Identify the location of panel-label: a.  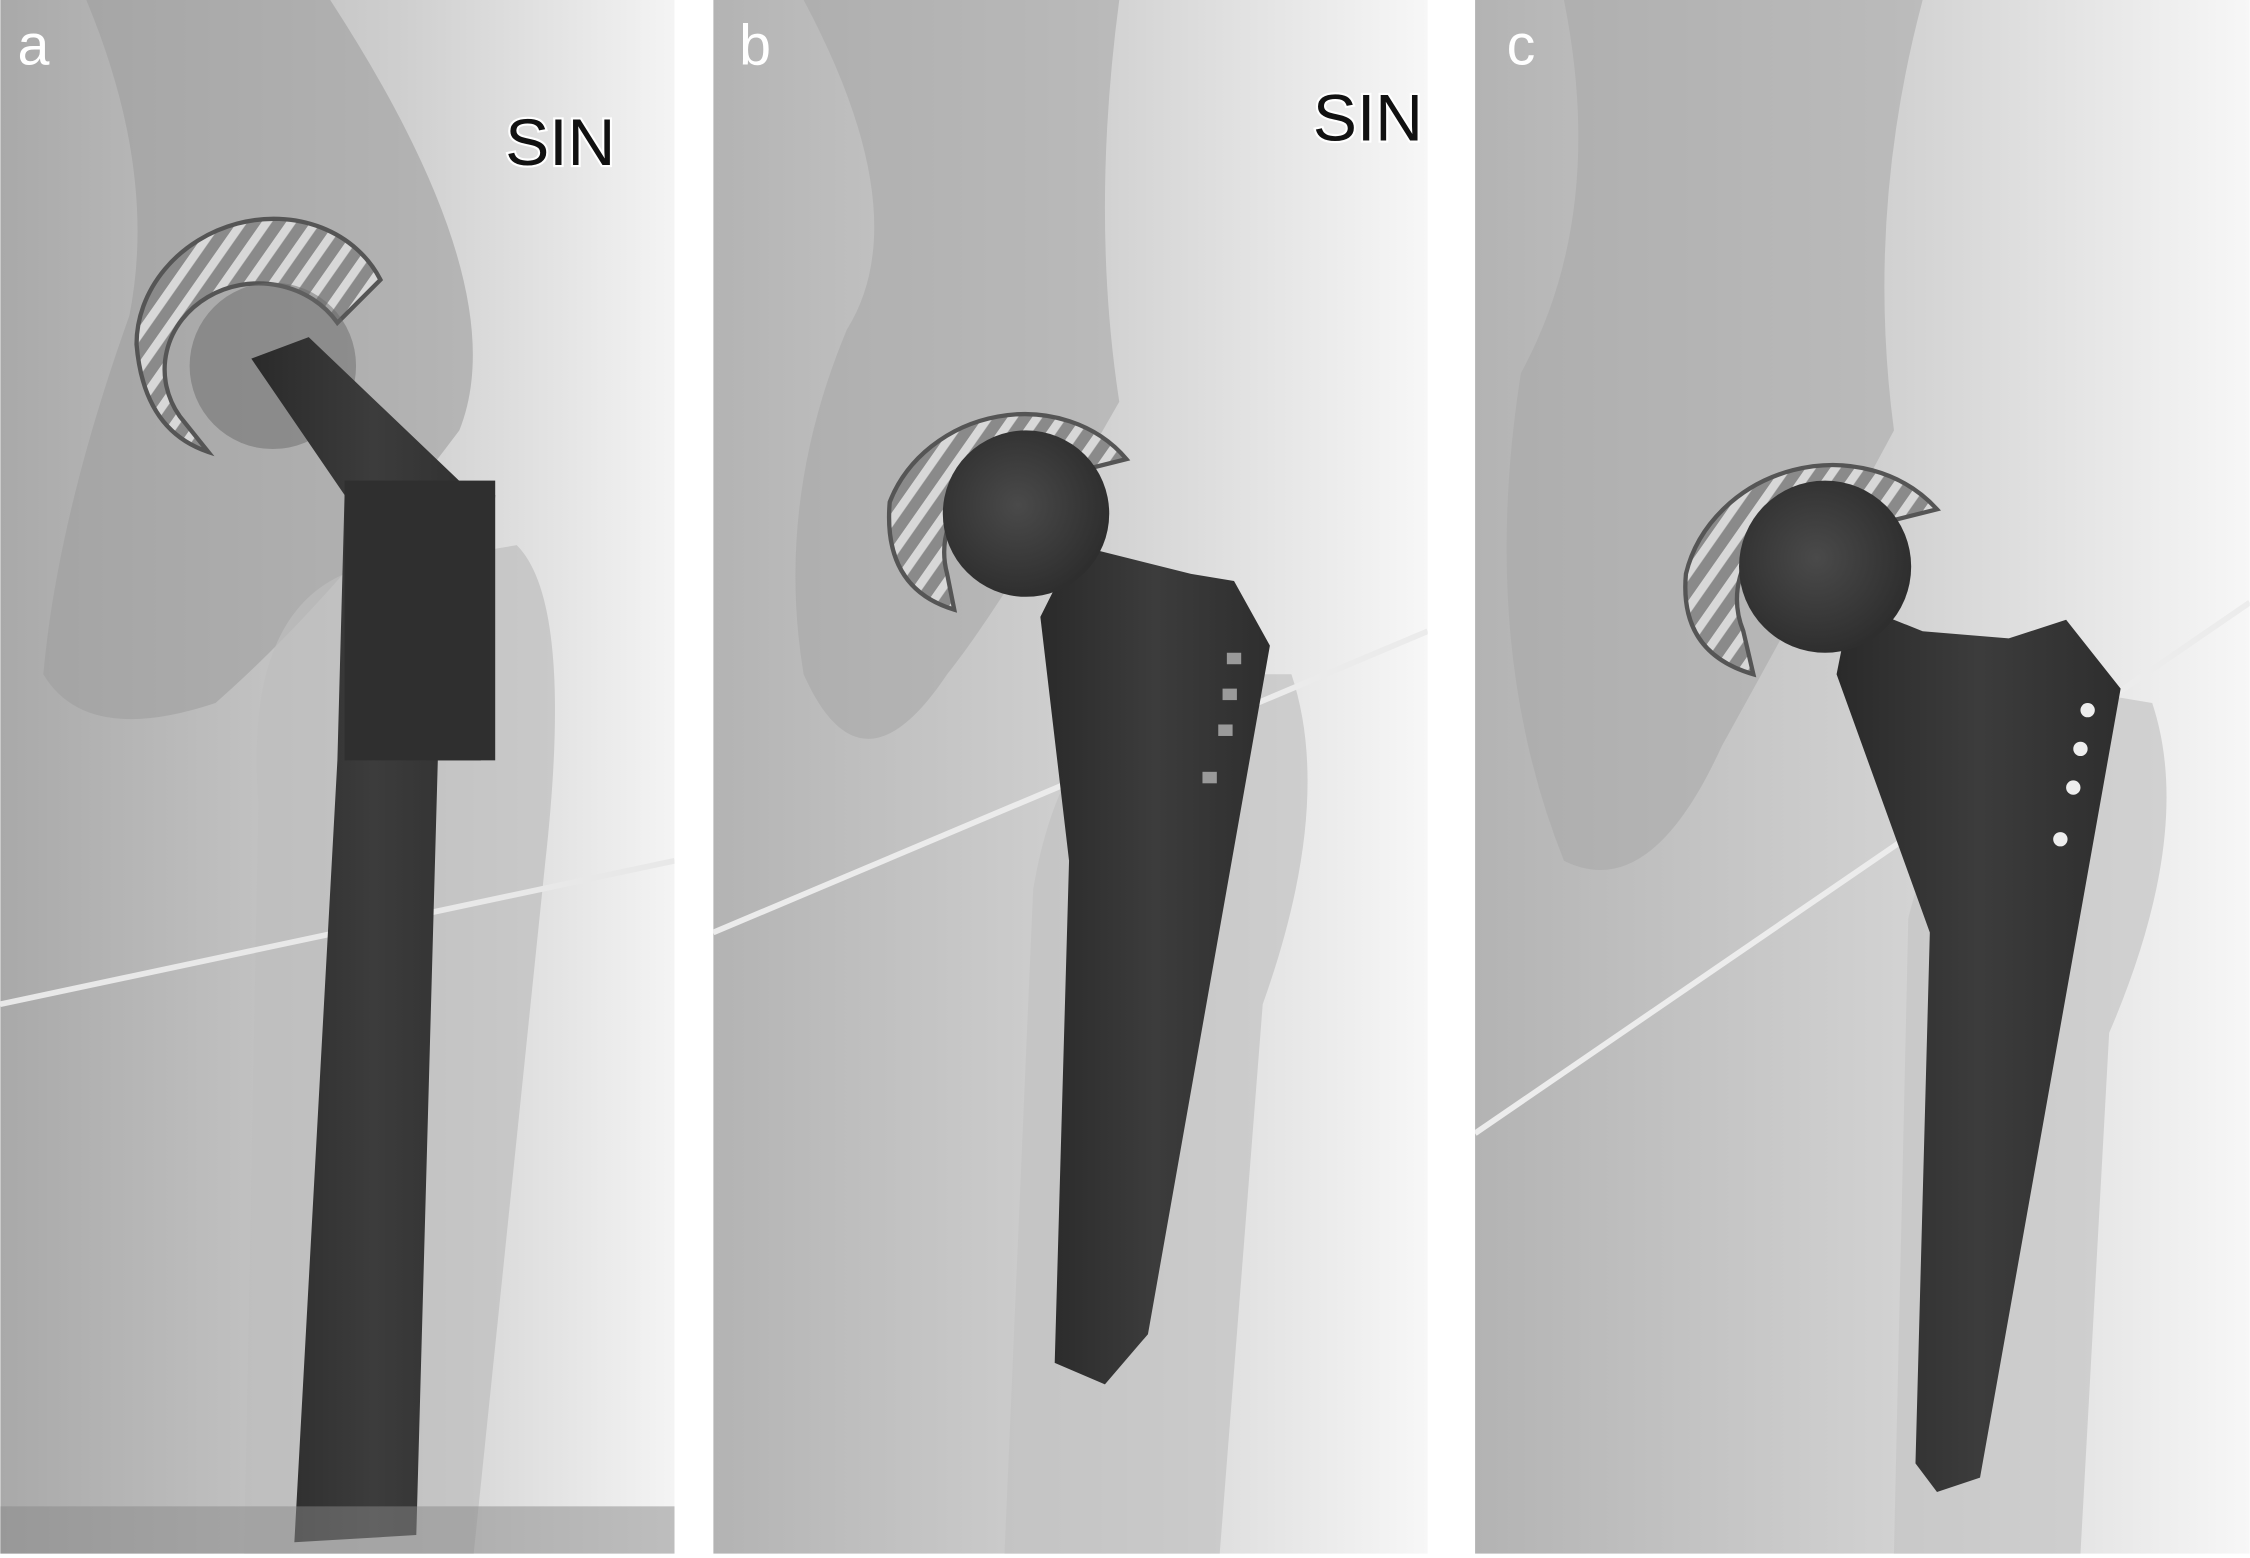
(33, 46).